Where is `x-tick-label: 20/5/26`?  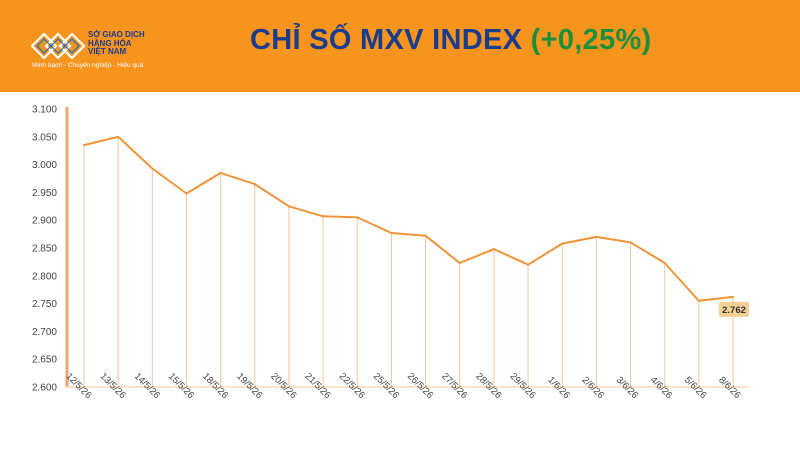 x-tick-label: 20/5/26 is located at coordinates (283, 386).